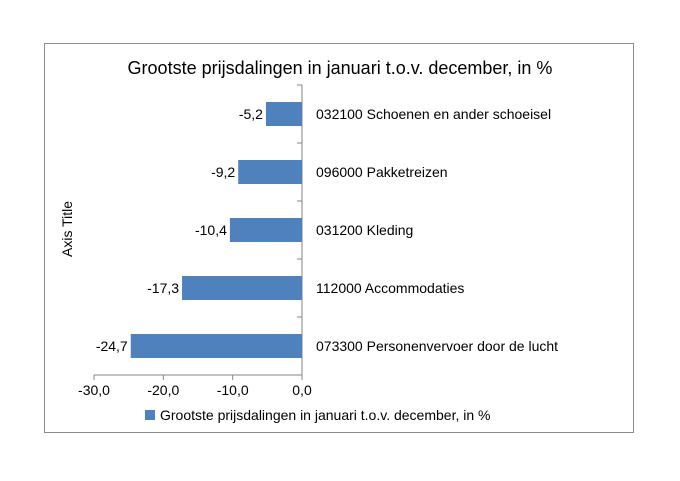  Describe the element at coordinates (302, 390) in the screenshot. I see `x-tick-label: 0,0` at that location.